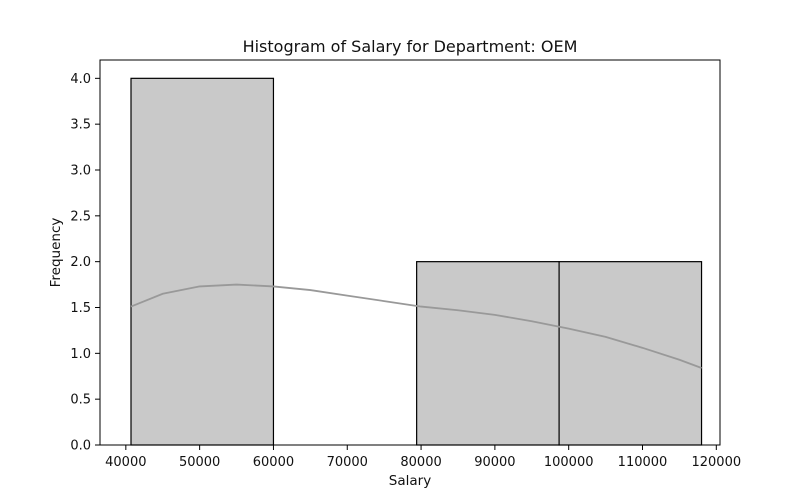 The width and height of the screenshot is (800, 500). I want to click on chart-title: Histogram of Salary for Department: OEM, so click(410, 46).